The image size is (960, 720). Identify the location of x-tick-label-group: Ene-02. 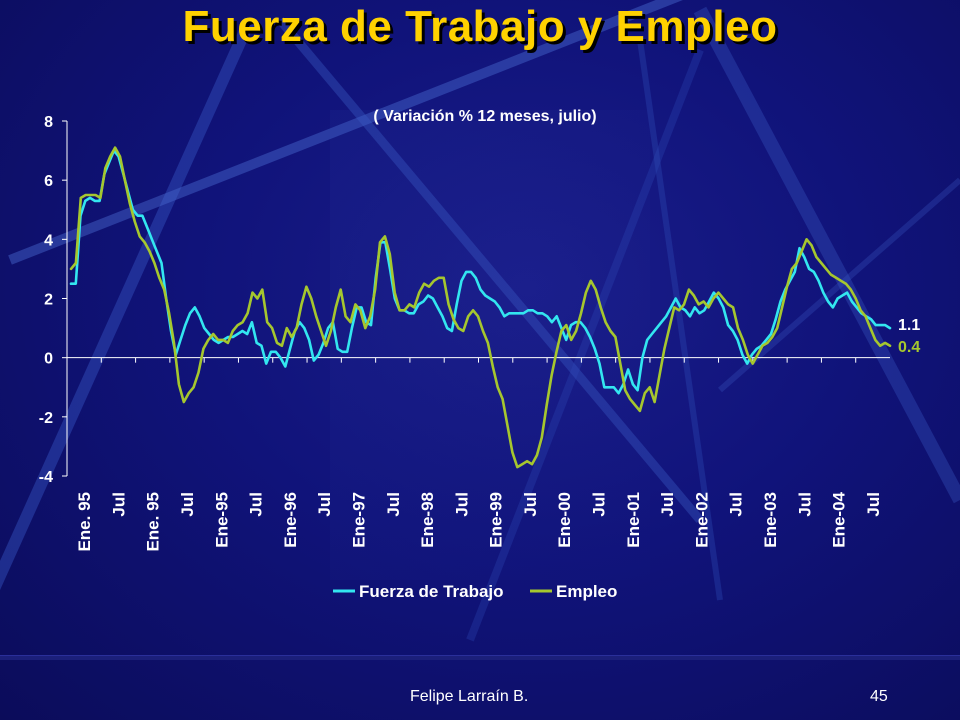
(701, 520).